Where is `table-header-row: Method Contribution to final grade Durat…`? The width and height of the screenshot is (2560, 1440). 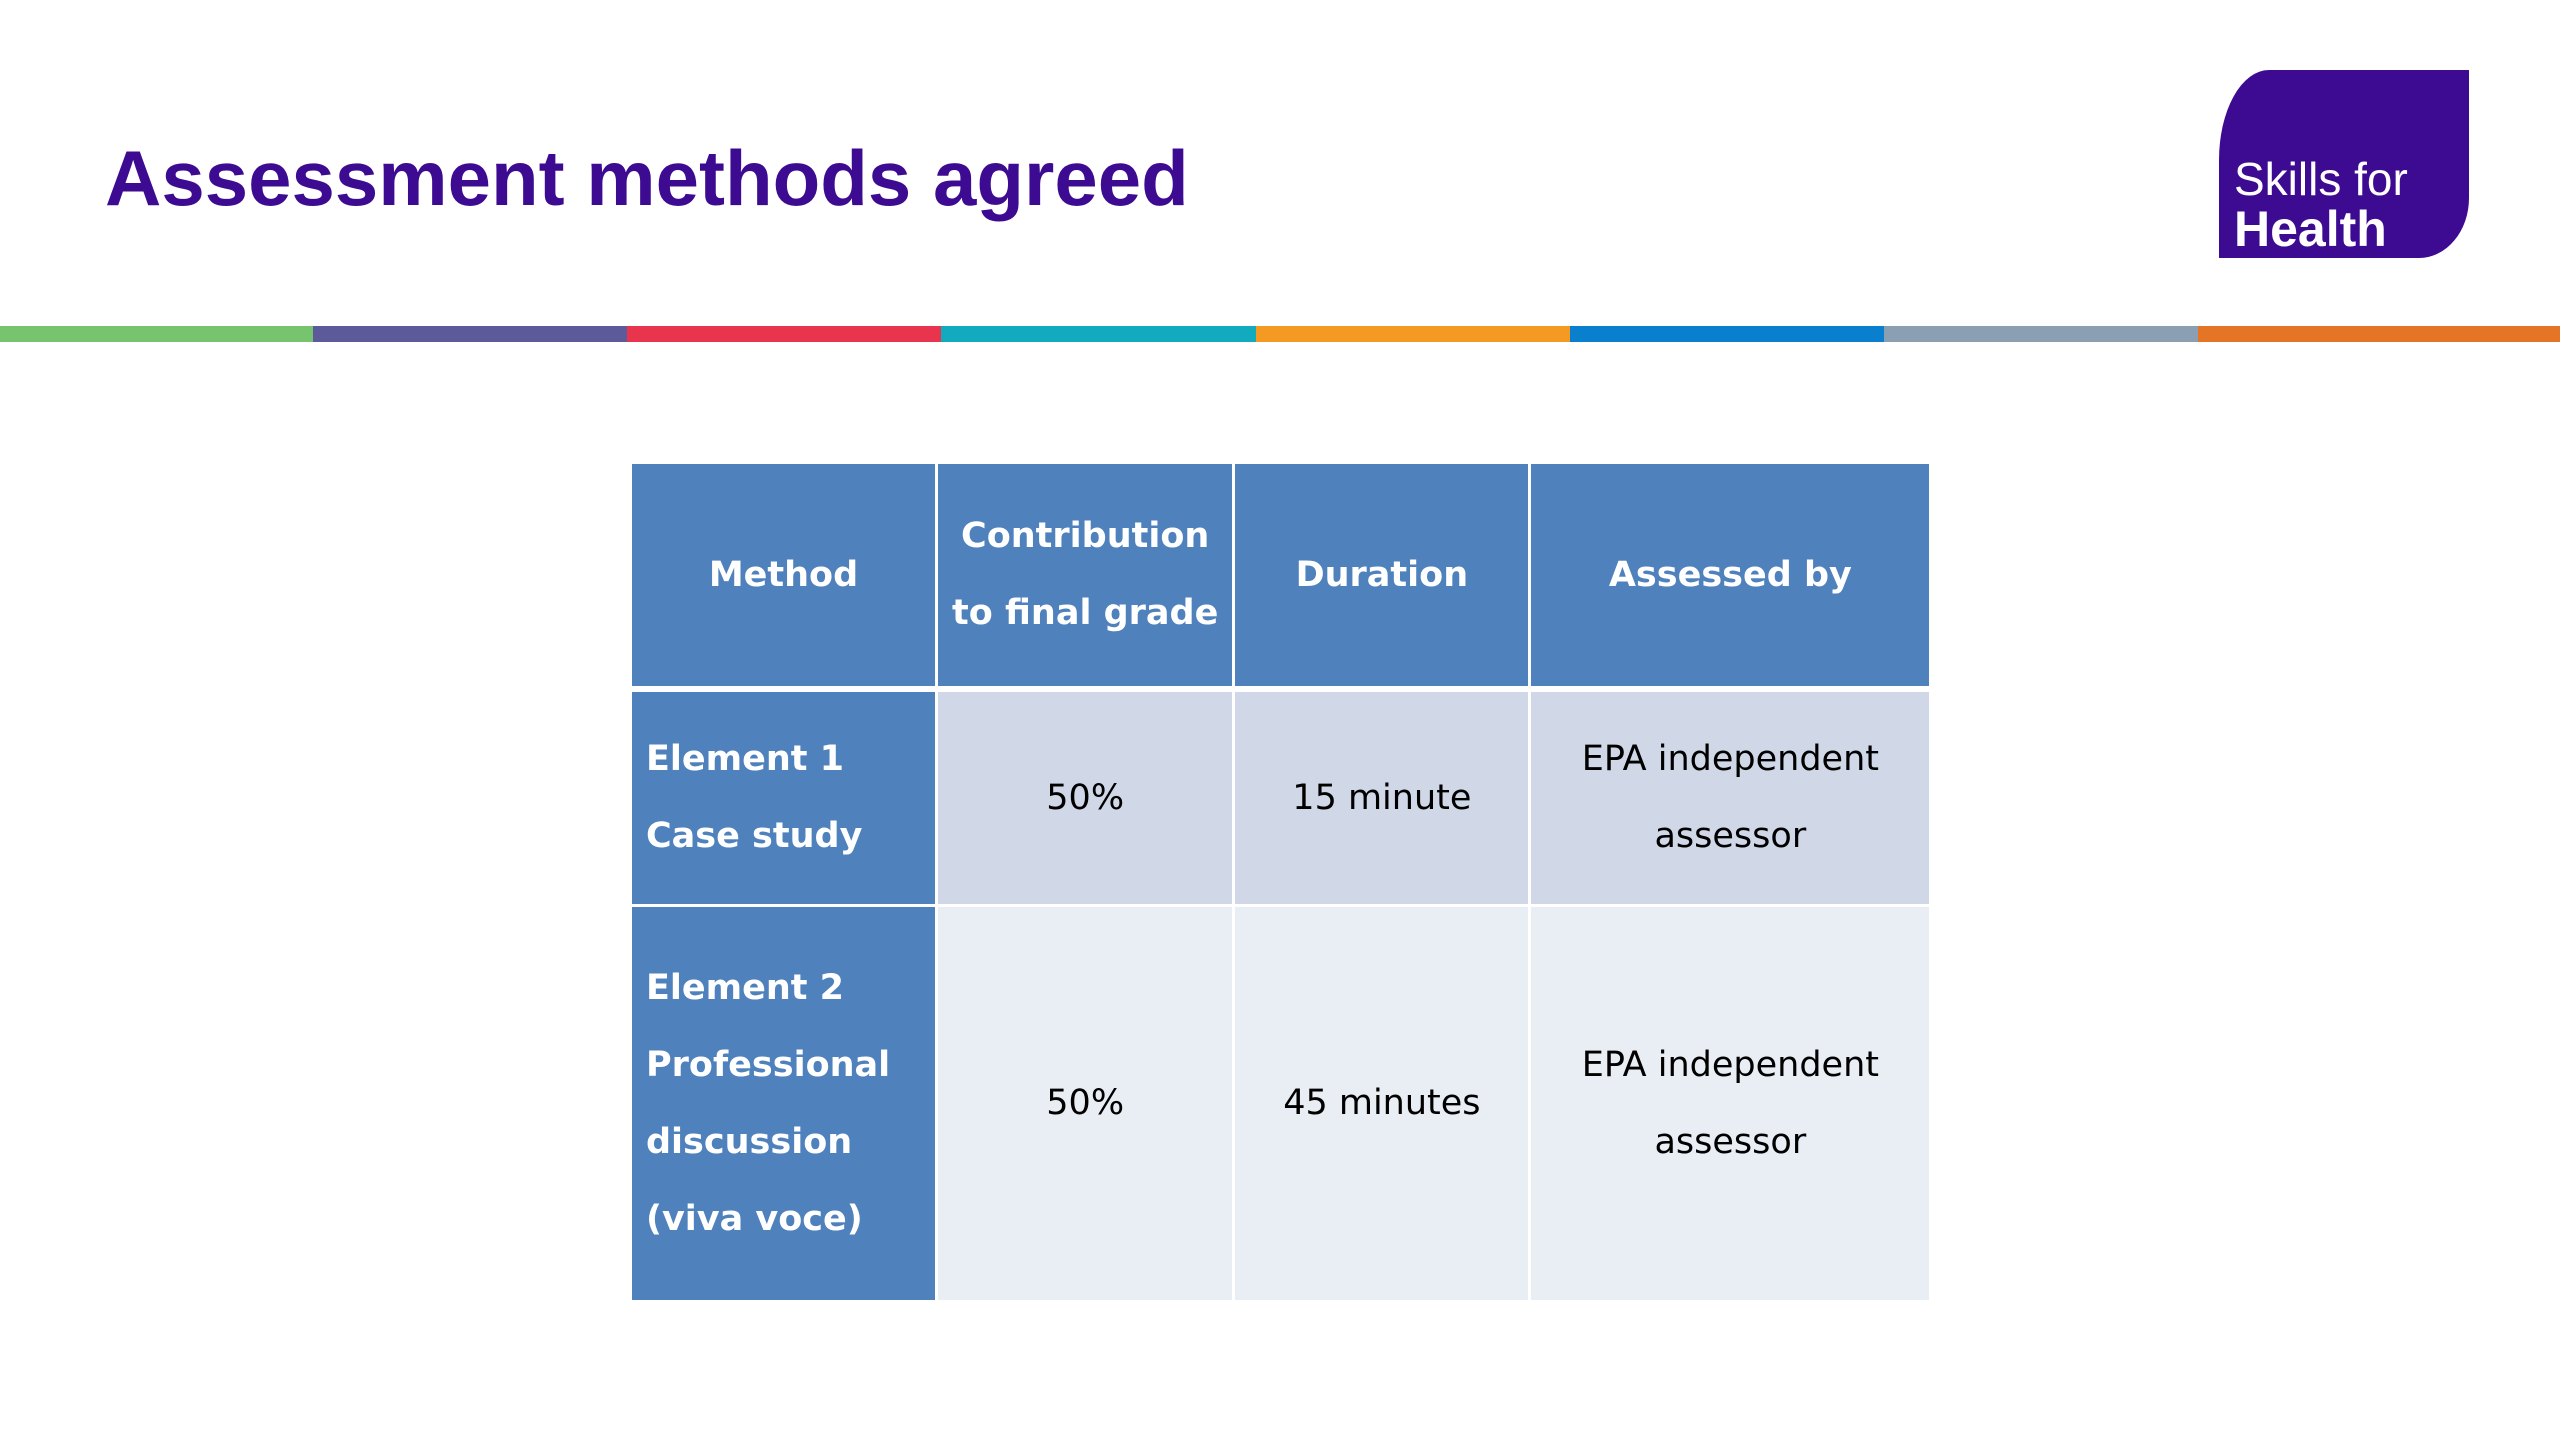 table-header-row: Method Contribution to final grade Durat… is located at coordinates (1281, 578).